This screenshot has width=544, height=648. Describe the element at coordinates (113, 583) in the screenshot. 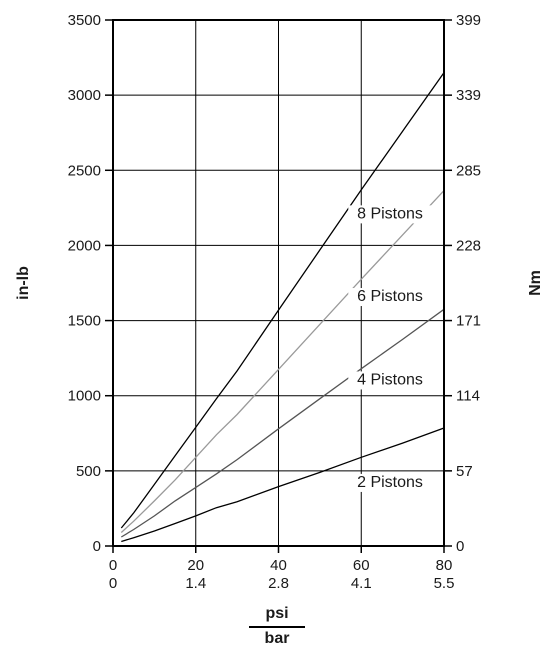

I see `x-tick-label-bar: 0` at that location.